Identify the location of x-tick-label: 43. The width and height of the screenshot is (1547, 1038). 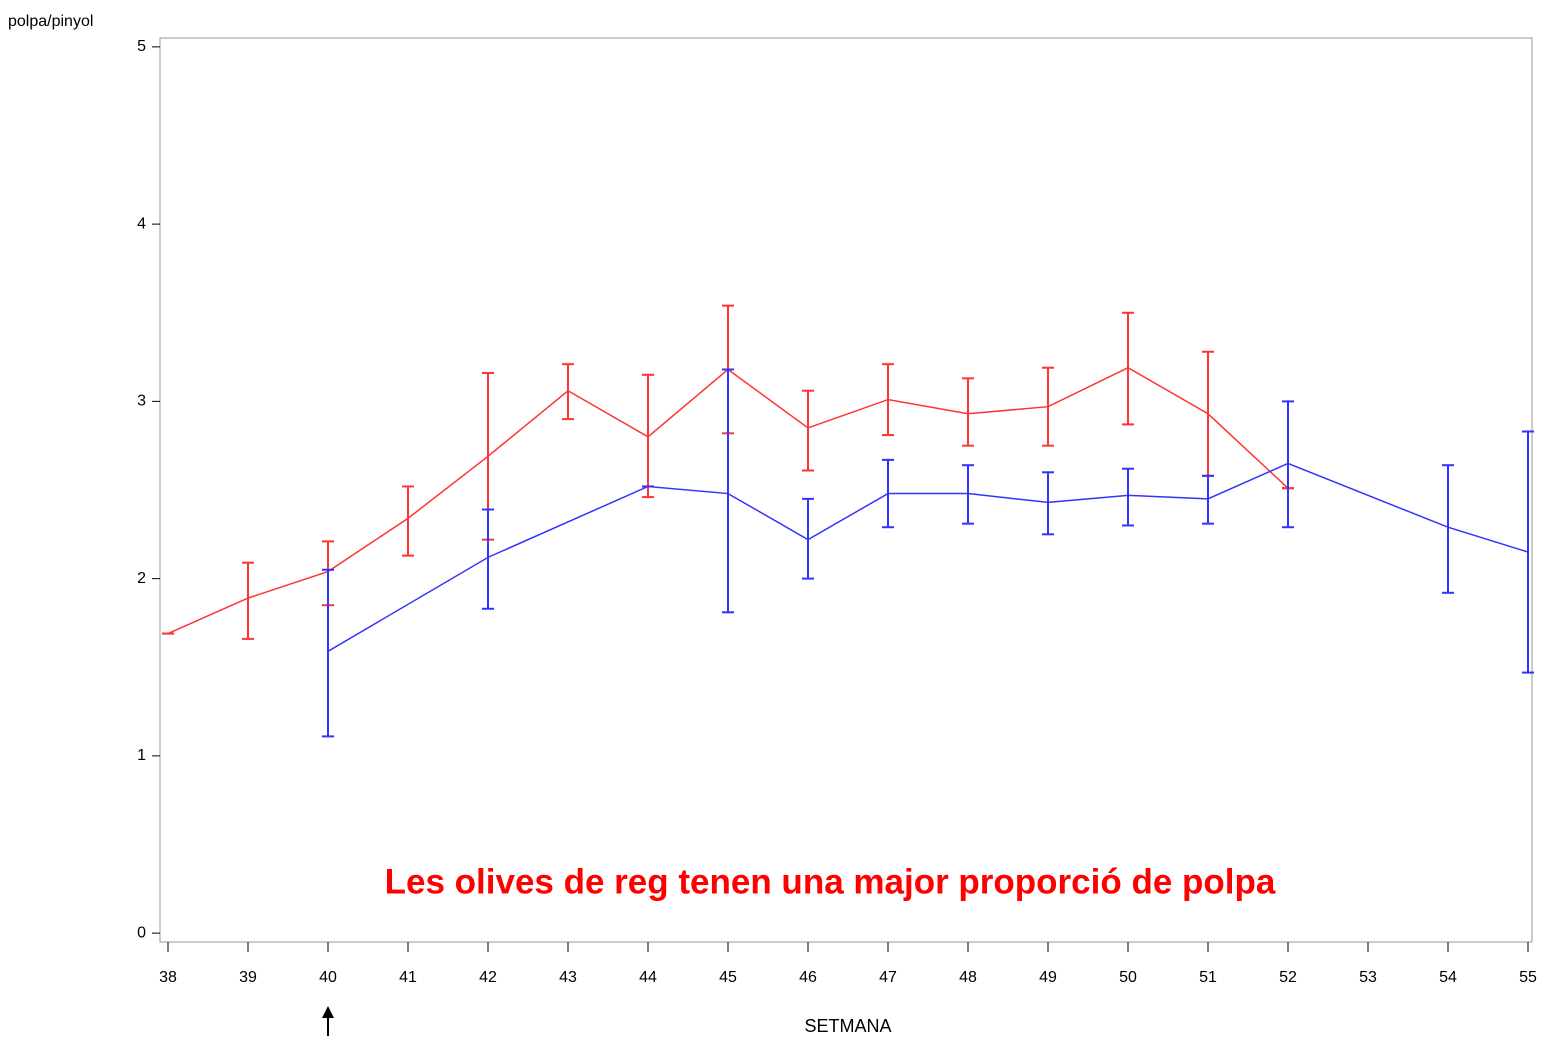
(568, 977).